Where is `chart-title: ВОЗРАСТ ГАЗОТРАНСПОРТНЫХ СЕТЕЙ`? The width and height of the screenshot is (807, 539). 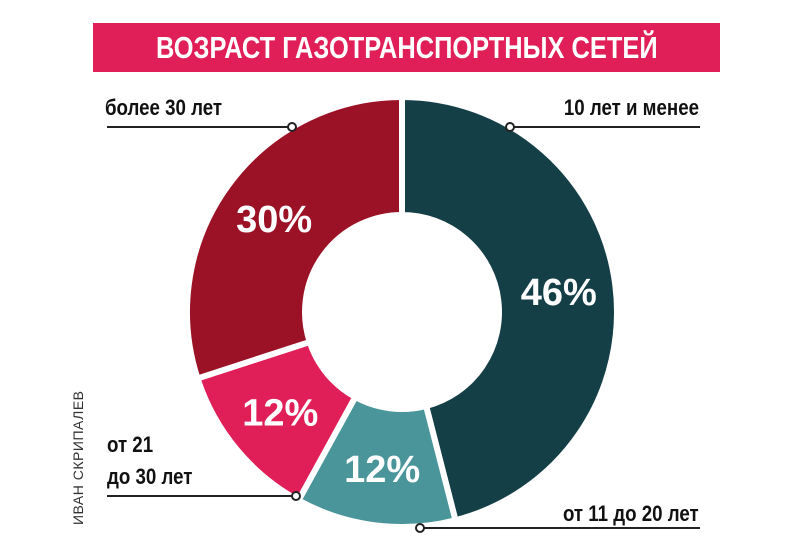 chart-title: ВОЗРАСТ ГАЗОТРАНСПОРТНЫХ СЕТЕЙ is located at coordinates (406, 47).